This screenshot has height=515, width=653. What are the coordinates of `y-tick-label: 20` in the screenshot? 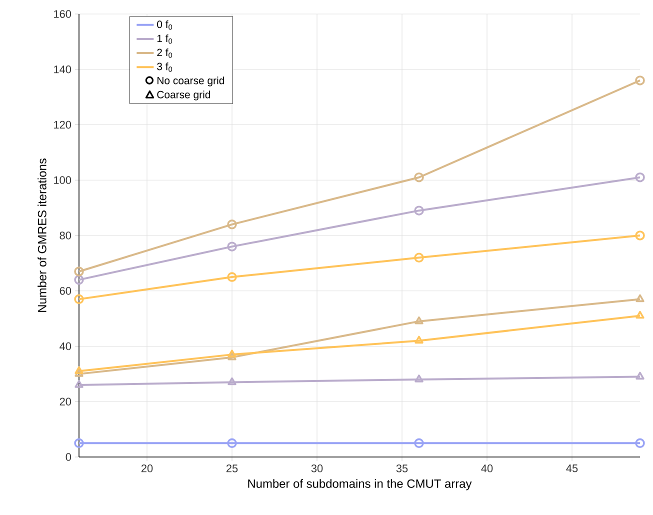 It's located at (66, 402).